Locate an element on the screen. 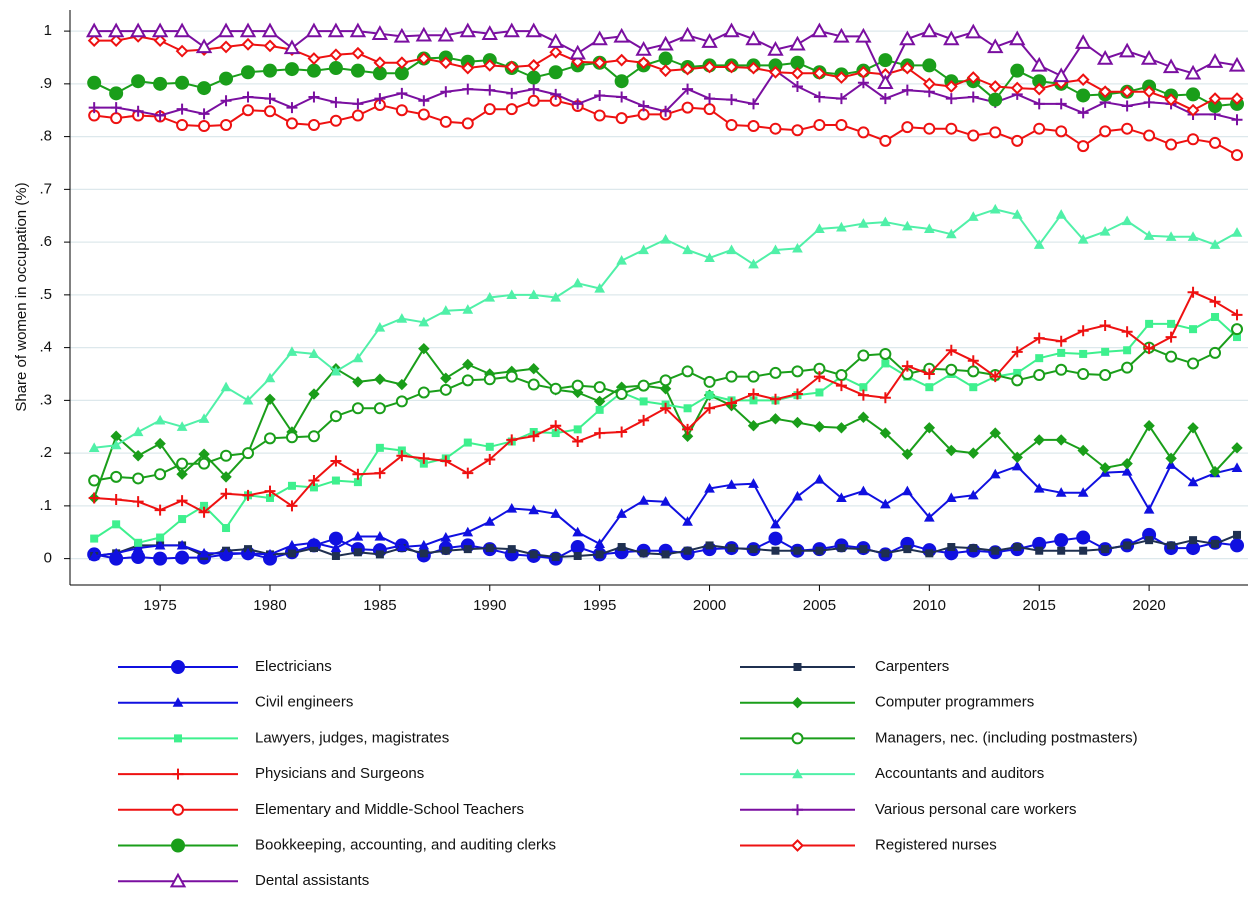 The height and width of the screenshot is (909, 1248). x-tick-label: 1995 is located at coordinates (599, 605).